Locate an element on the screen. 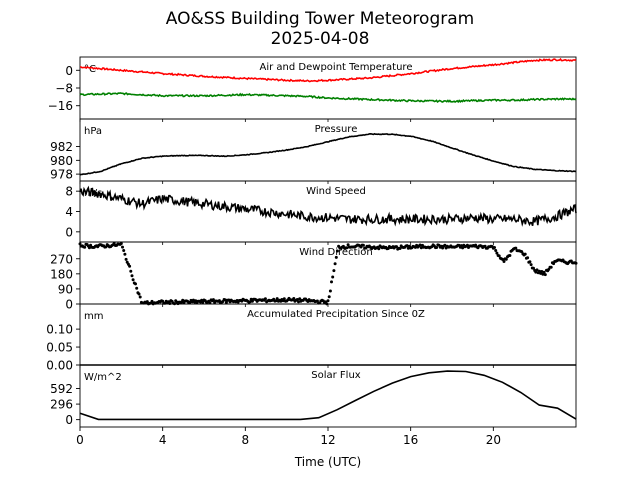 Image resolution: width=640 pixels, height=480 pixels. y-tick-label: 0.10 is located at coordinates (59, 330).